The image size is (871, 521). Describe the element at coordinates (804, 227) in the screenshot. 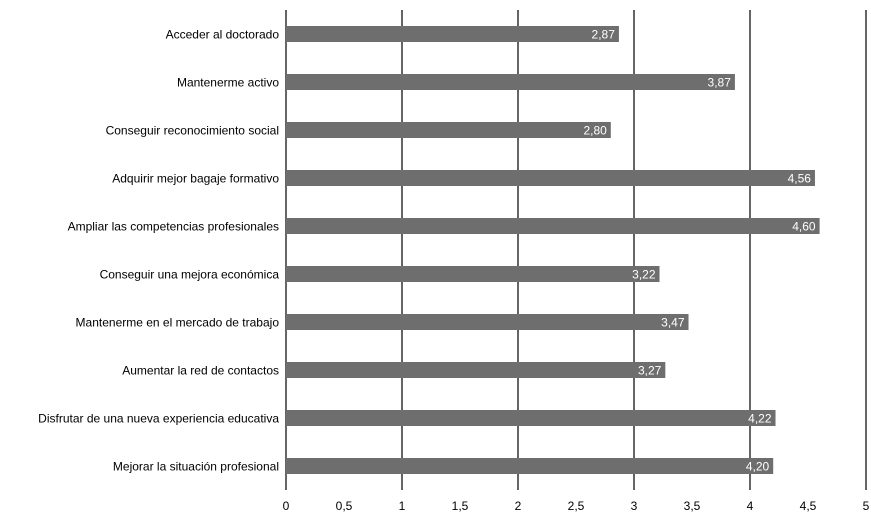

I see `data-label: 4,60` at that location.